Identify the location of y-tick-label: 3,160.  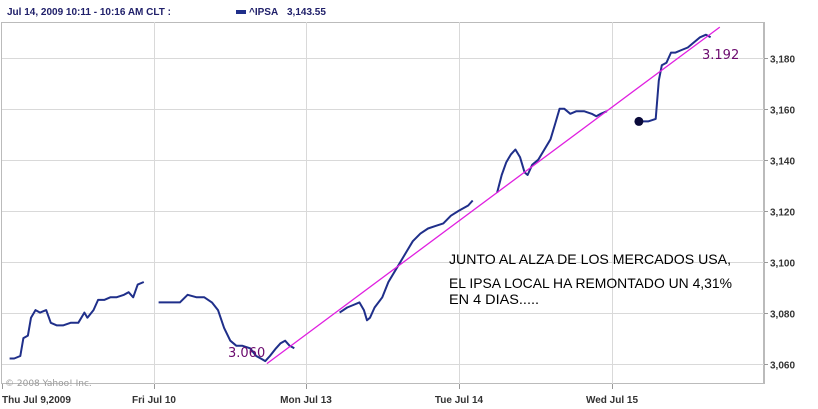
(782, 111).